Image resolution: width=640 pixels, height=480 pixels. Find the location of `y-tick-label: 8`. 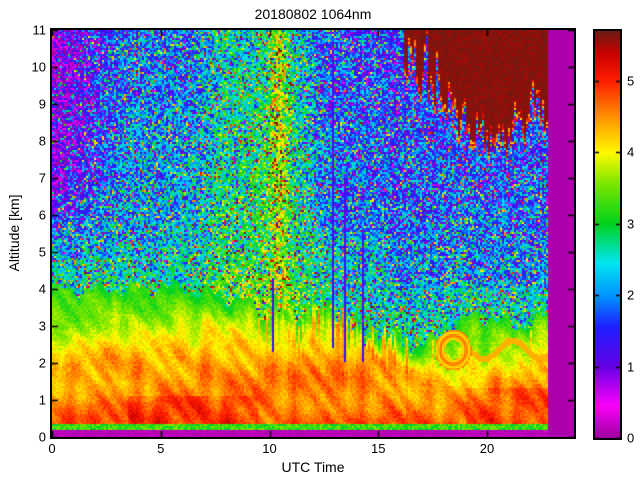

y-tick-label: 8 is located at coordinates (42, 141).